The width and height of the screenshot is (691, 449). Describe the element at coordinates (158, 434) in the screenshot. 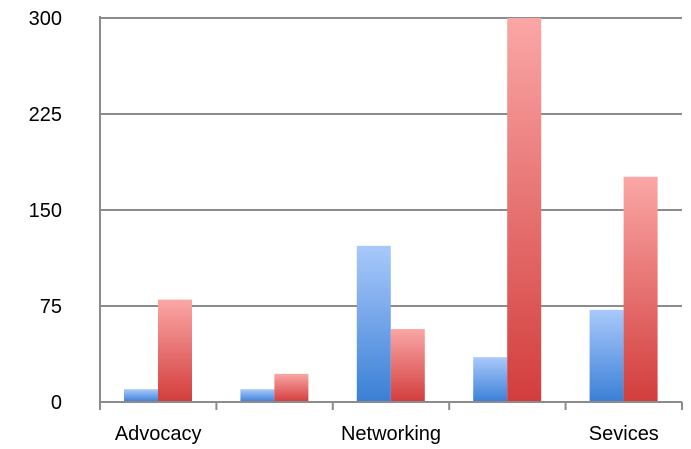

I see `x-tick-label: Advocacy` at that location.